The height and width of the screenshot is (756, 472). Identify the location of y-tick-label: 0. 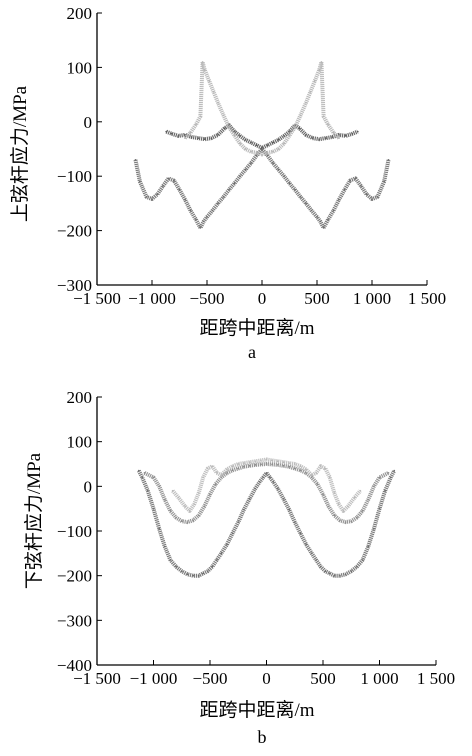
(88, 486).